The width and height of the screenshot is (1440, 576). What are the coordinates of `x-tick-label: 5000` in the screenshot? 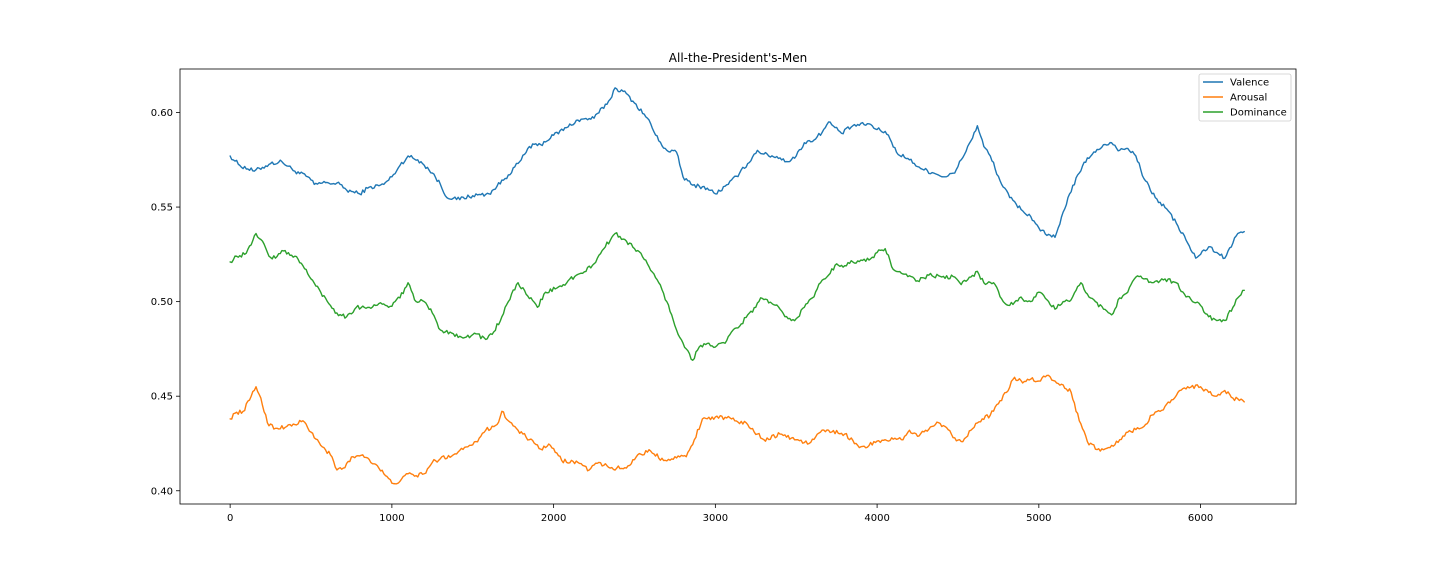 It's located at (1038, 518).